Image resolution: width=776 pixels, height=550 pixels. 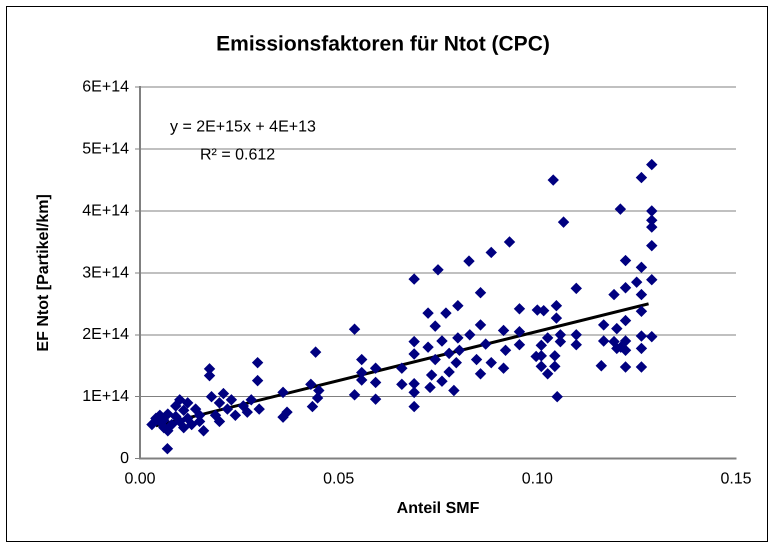 What do you see at coordinates (243, 127) in the screenshot?
I see `annotation: y = 2E+15x + 4E+13` at bounding box center [243, 127].